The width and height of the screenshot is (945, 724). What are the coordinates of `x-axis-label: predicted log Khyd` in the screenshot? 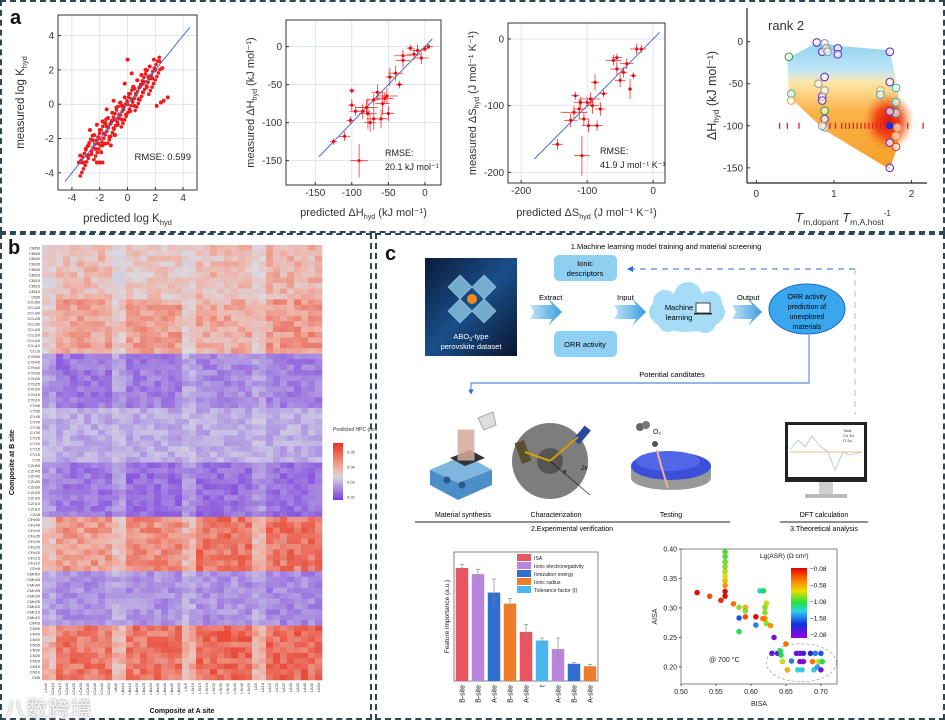 It's located at (127, 220).